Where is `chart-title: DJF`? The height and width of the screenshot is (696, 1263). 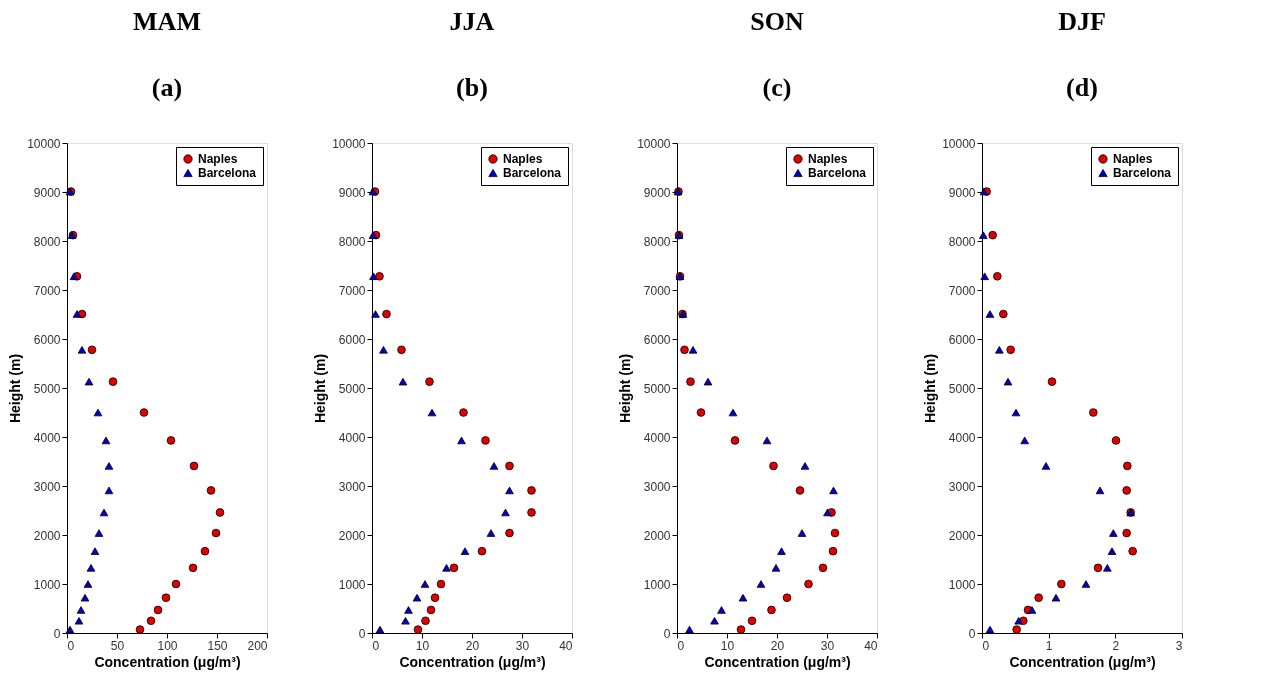
chart-title: DJF is located at coordinates (1082, 21).